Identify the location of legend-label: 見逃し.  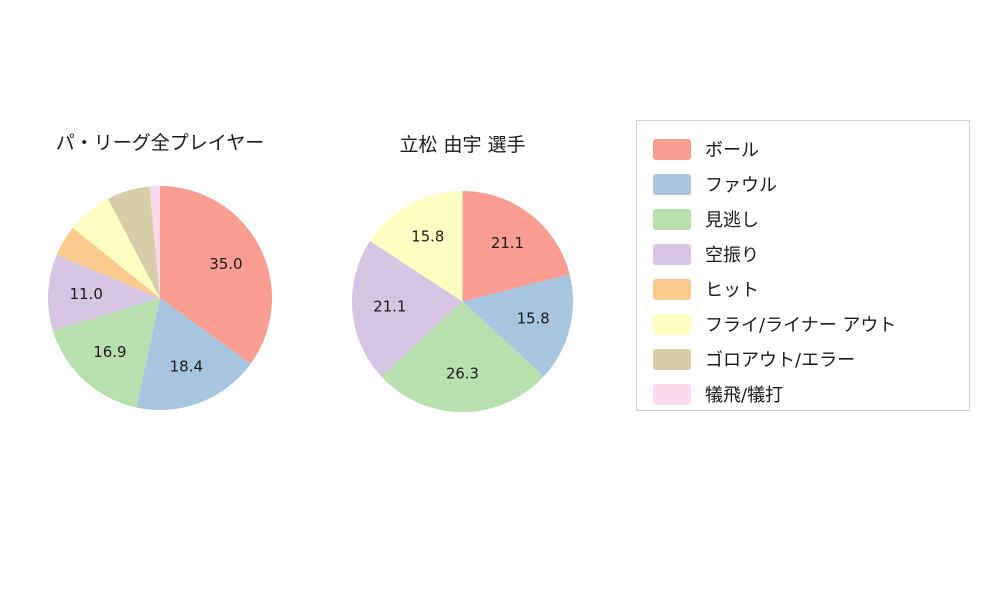
(732, 220).